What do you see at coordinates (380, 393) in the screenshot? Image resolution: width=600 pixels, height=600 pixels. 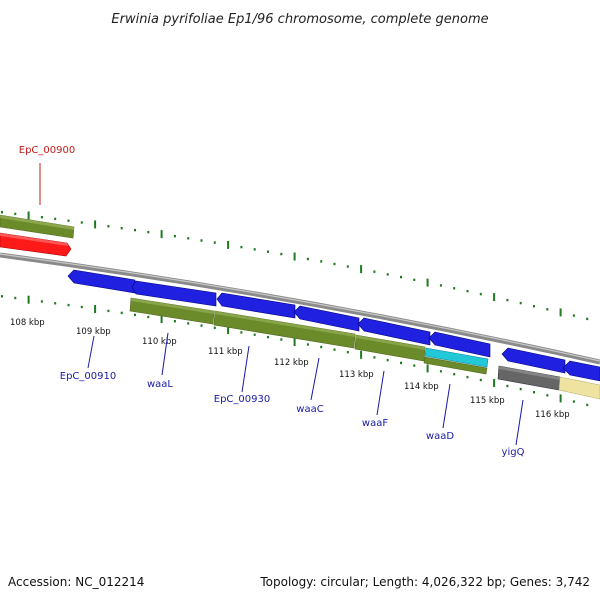 I see `leader-waaF` at bounding box center [380, 393].